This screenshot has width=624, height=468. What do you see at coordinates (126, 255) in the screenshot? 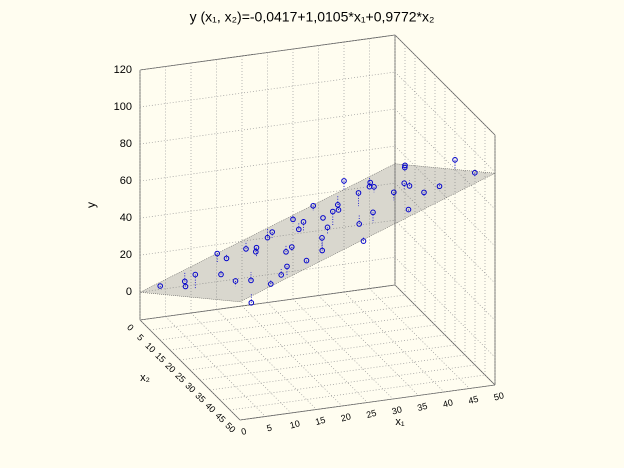
I see `y-tick-label: 20` at bounding box center [126, 255].